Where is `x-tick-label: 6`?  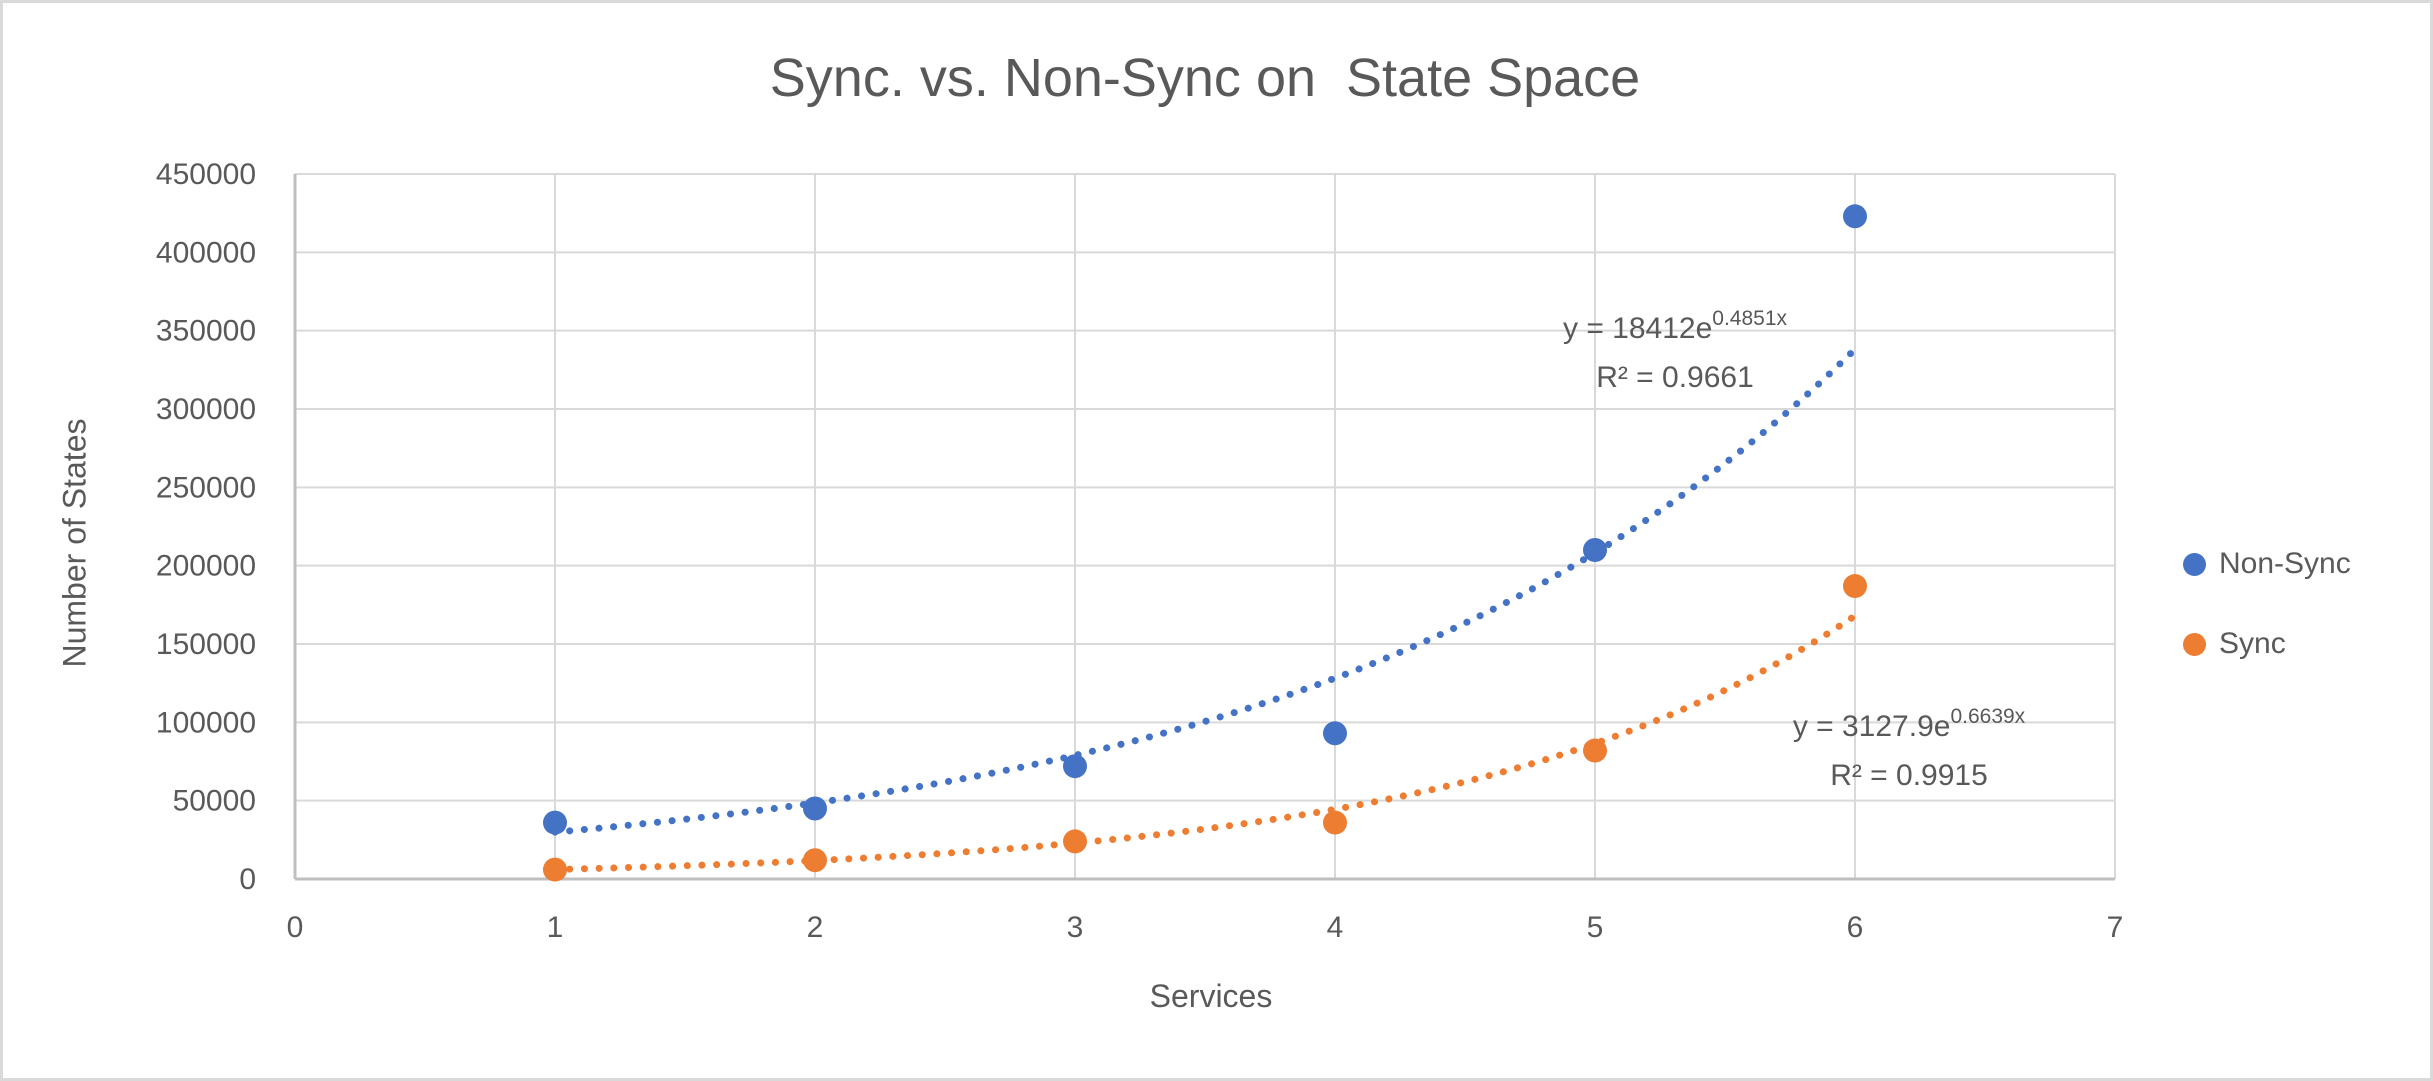
x-tick-label: 6 is located at coordinates (1855, 927).